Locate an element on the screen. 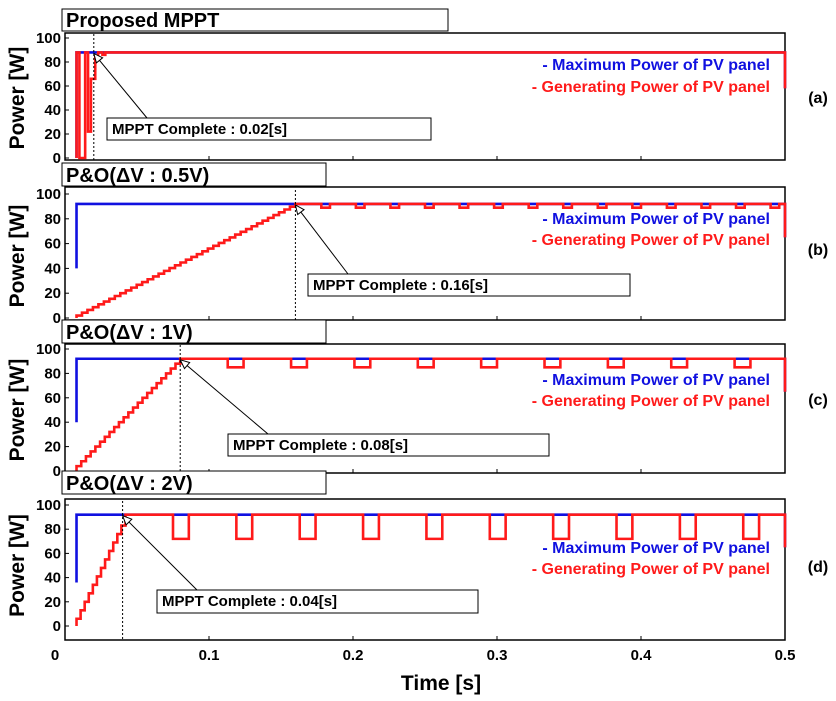 This screenshot has height=701, width=836. x-tick-label: 0.5 is located at coordinates (785, 655).